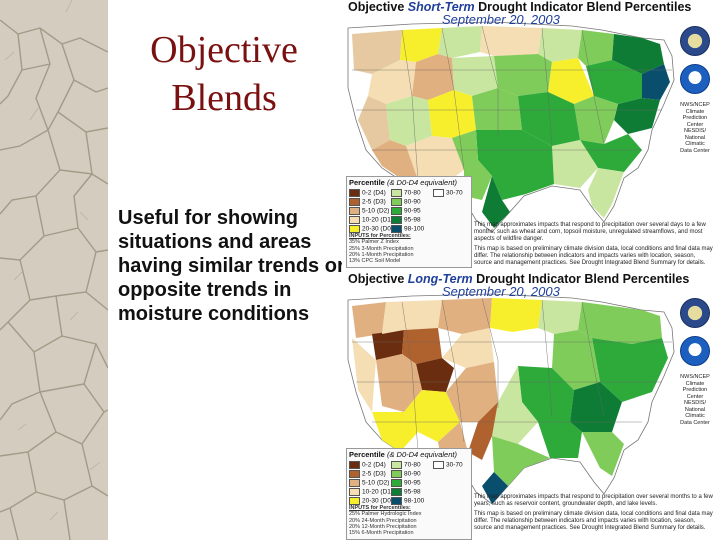  I want to click on input-item: 20% 12-Month Precipitation, so click(383, 526).